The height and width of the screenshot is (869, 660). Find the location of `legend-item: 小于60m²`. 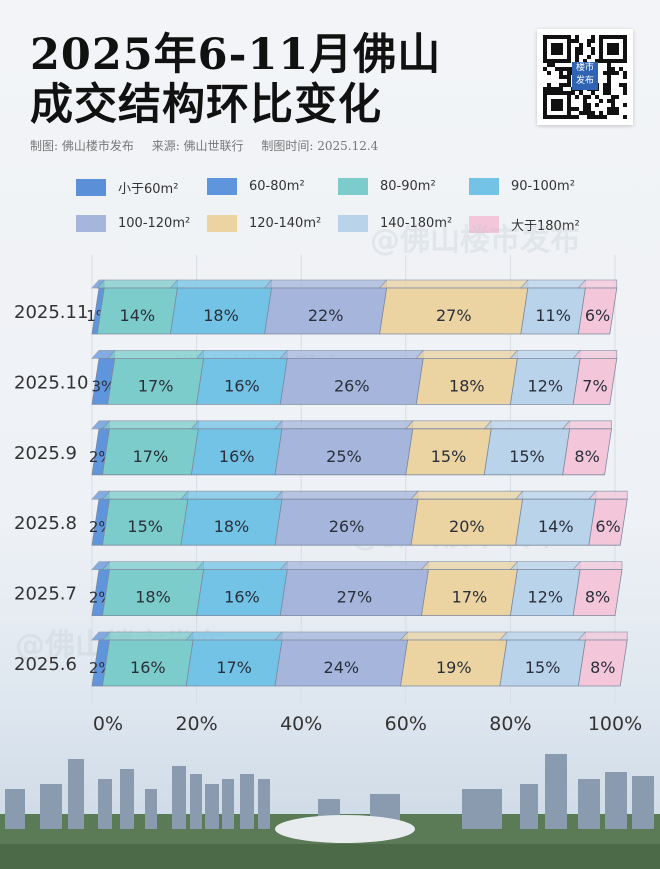

legend-item: 小于60m² is located at coordinates (127, 187).